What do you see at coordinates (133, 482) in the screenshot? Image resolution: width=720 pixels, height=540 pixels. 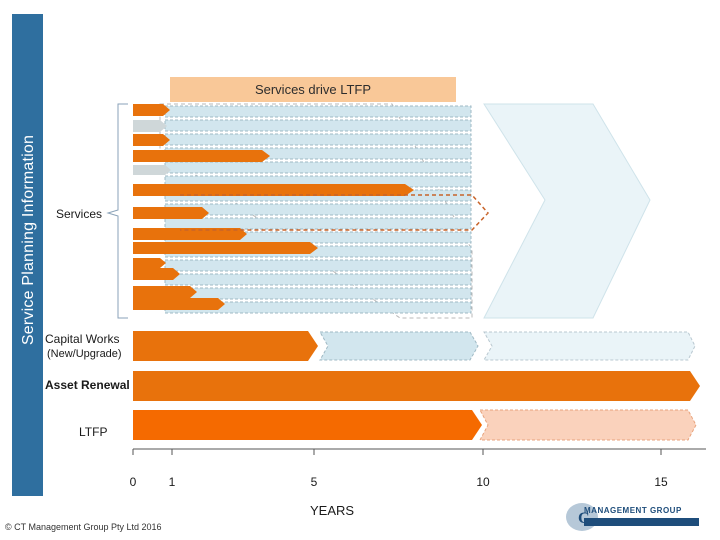 I see `axis-tick-label: 0` at bounding box center [133, 482].